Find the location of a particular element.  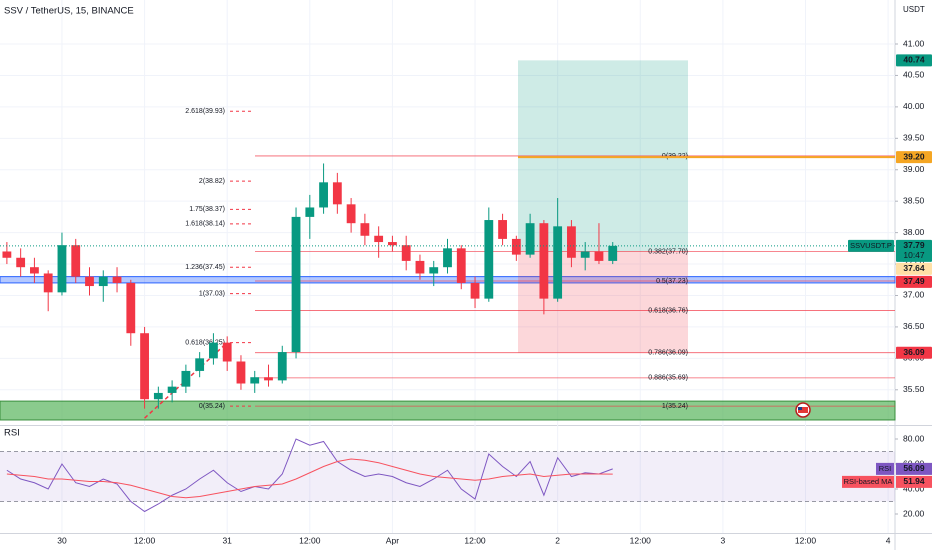

price-tag-label: 40.74 is located at coordinates (914, 60).